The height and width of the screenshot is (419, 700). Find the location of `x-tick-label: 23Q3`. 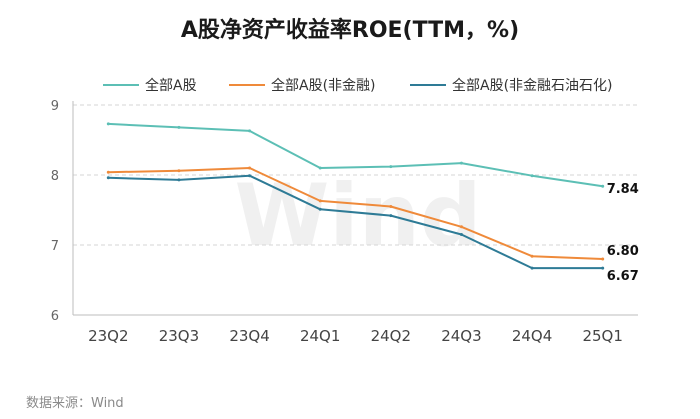

x-tick-label: 23Q3 is located at coordinates (179, 336).